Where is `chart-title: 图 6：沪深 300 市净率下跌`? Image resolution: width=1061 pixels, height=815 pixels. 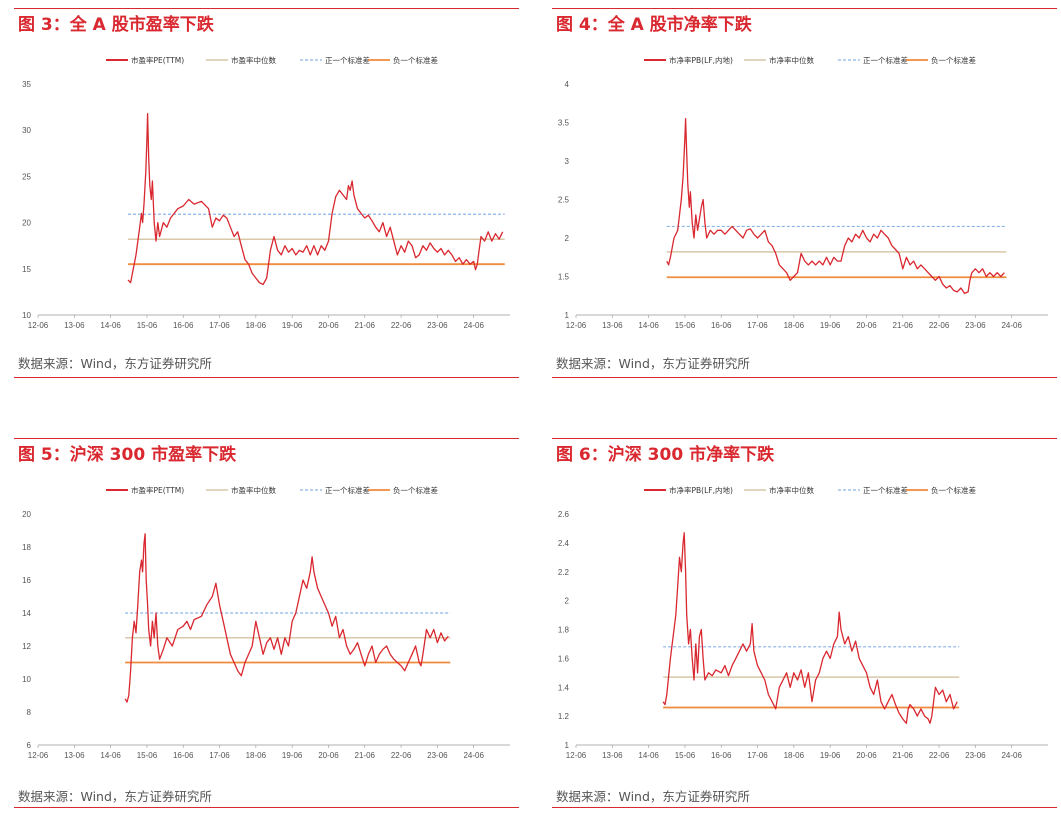 chart-title: 图 6：沪深 300 市净率下跌 is located at coordinates (665, 455).